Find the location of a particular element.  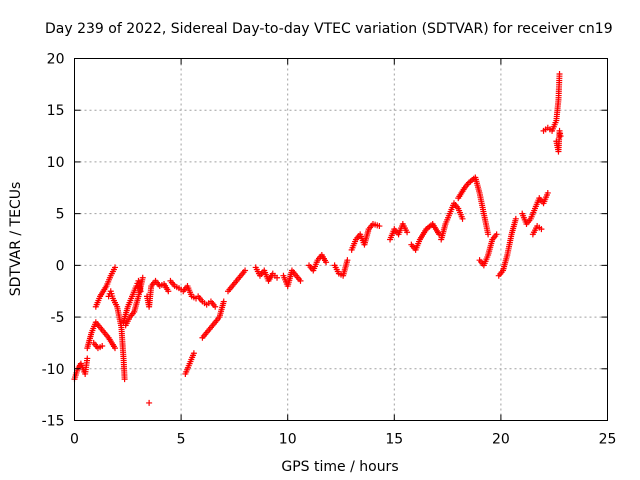

y-axis-label: SDTVAR / TECUs is located at coordinates (16, 239).